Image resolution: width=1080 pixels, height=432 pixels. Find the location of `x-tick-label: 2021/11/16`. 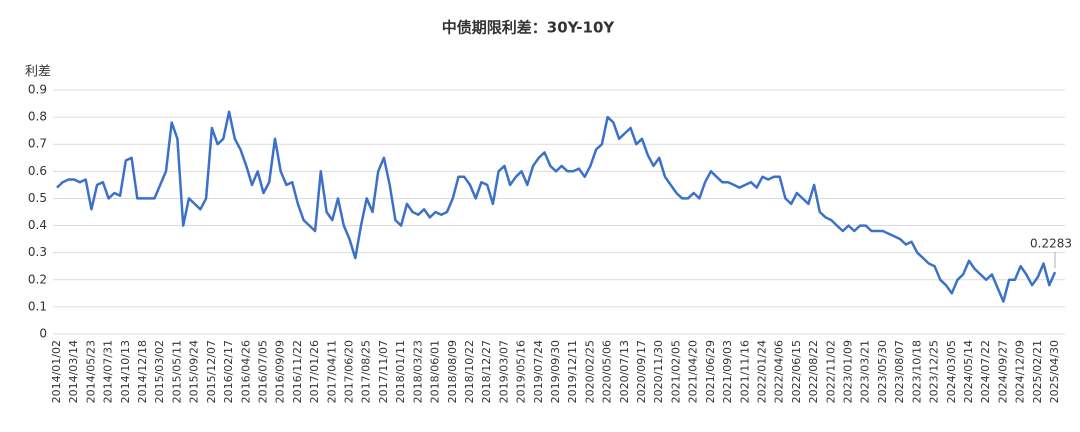

x-tick-label: 2021/11/16 is located at coordinates (744, 371).